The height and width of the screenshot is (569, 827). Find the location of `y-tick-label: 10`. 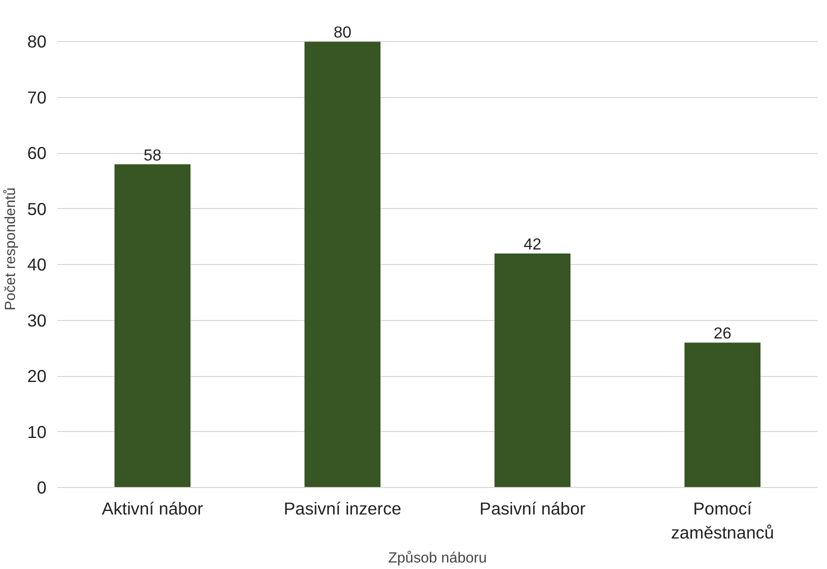

y-tick-label: 10 is located at coordinates (37, 432).